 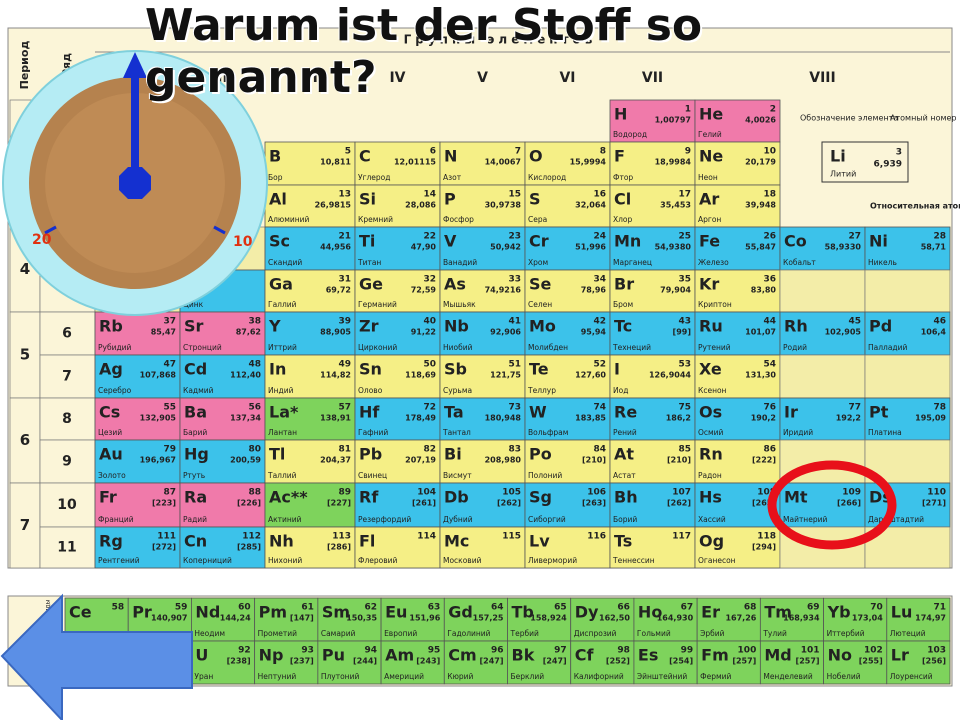 I want to click on element-name: Сурьма, so click(x=457, y=390).